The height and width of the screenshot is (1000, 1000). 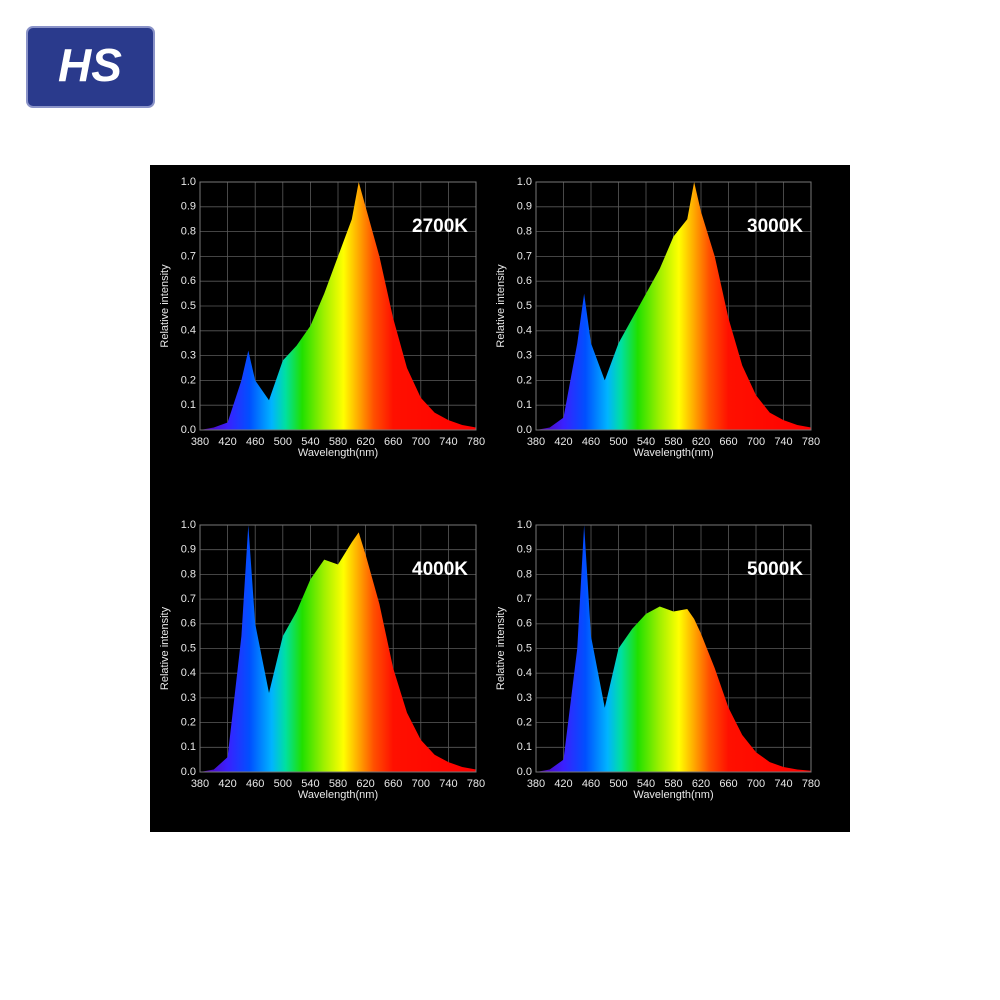 I want to click on chart-title: 2700K, so click(x=440, y=226).